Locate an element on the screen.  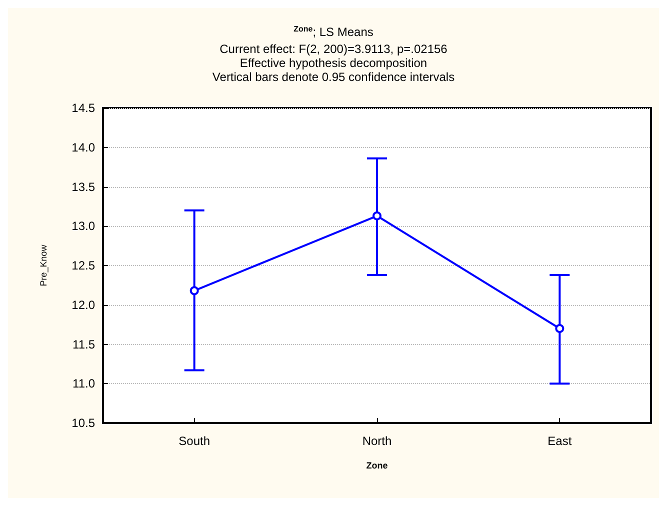
y-tick-label: 11.0 is located at coordinates (84, 383).